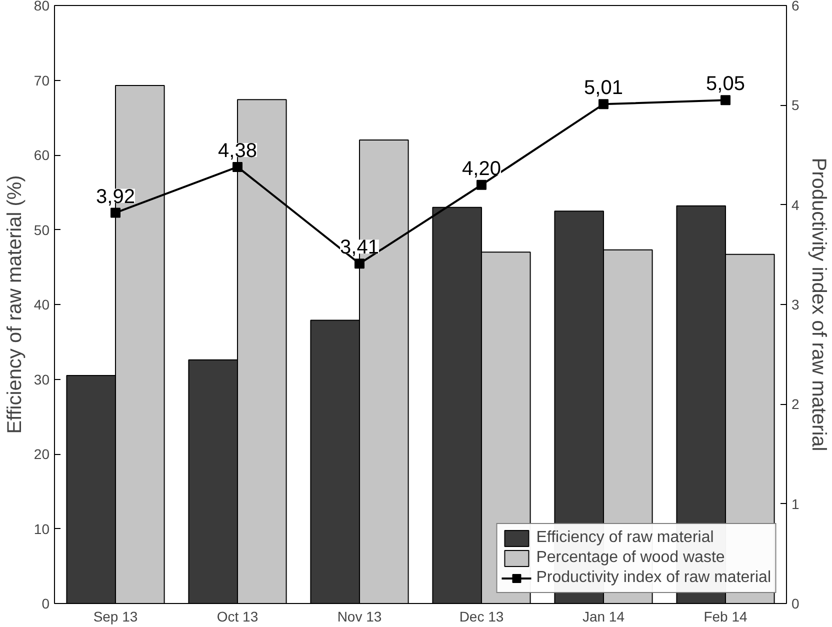 The height and width of the screenshot is (627, 832). What do you see at coordinates (42, 230) in the screenshot?
I see `y-tick-label: 50` at bounding box center [42, 230].